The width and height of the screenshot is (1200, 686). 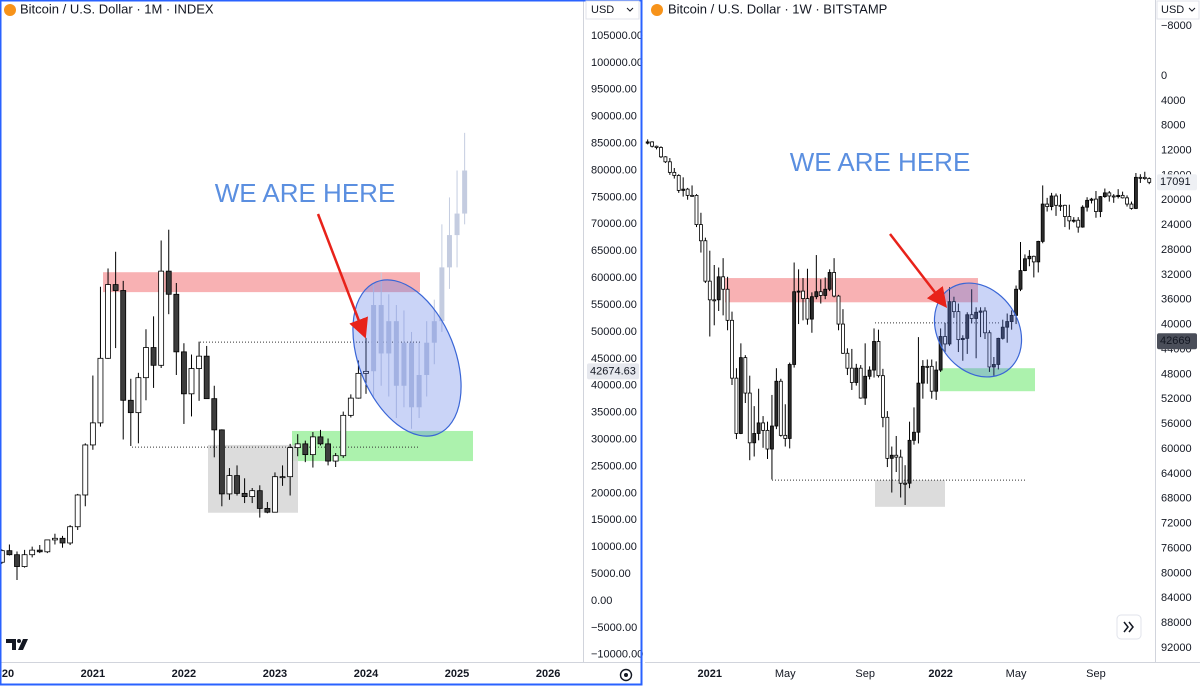 What do you see at coordinates (1173, 101) in the screenshot?
I see `y-tick-label: 4000` at bounding box center [1173, 101].